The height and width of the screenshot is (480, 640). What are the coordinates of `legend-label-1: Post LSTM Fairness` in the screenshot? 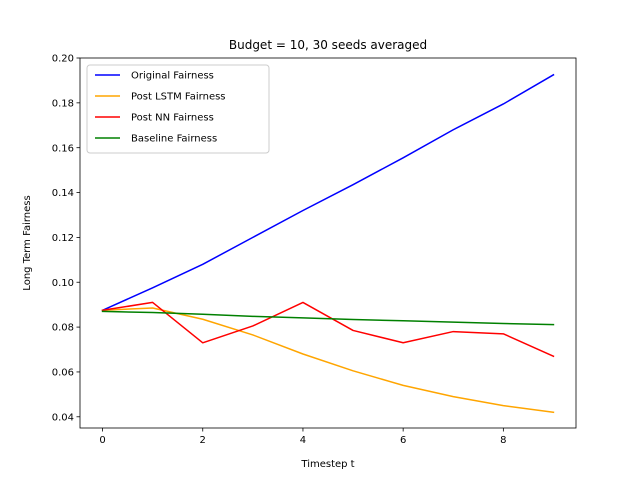 It's located at (178, 97).